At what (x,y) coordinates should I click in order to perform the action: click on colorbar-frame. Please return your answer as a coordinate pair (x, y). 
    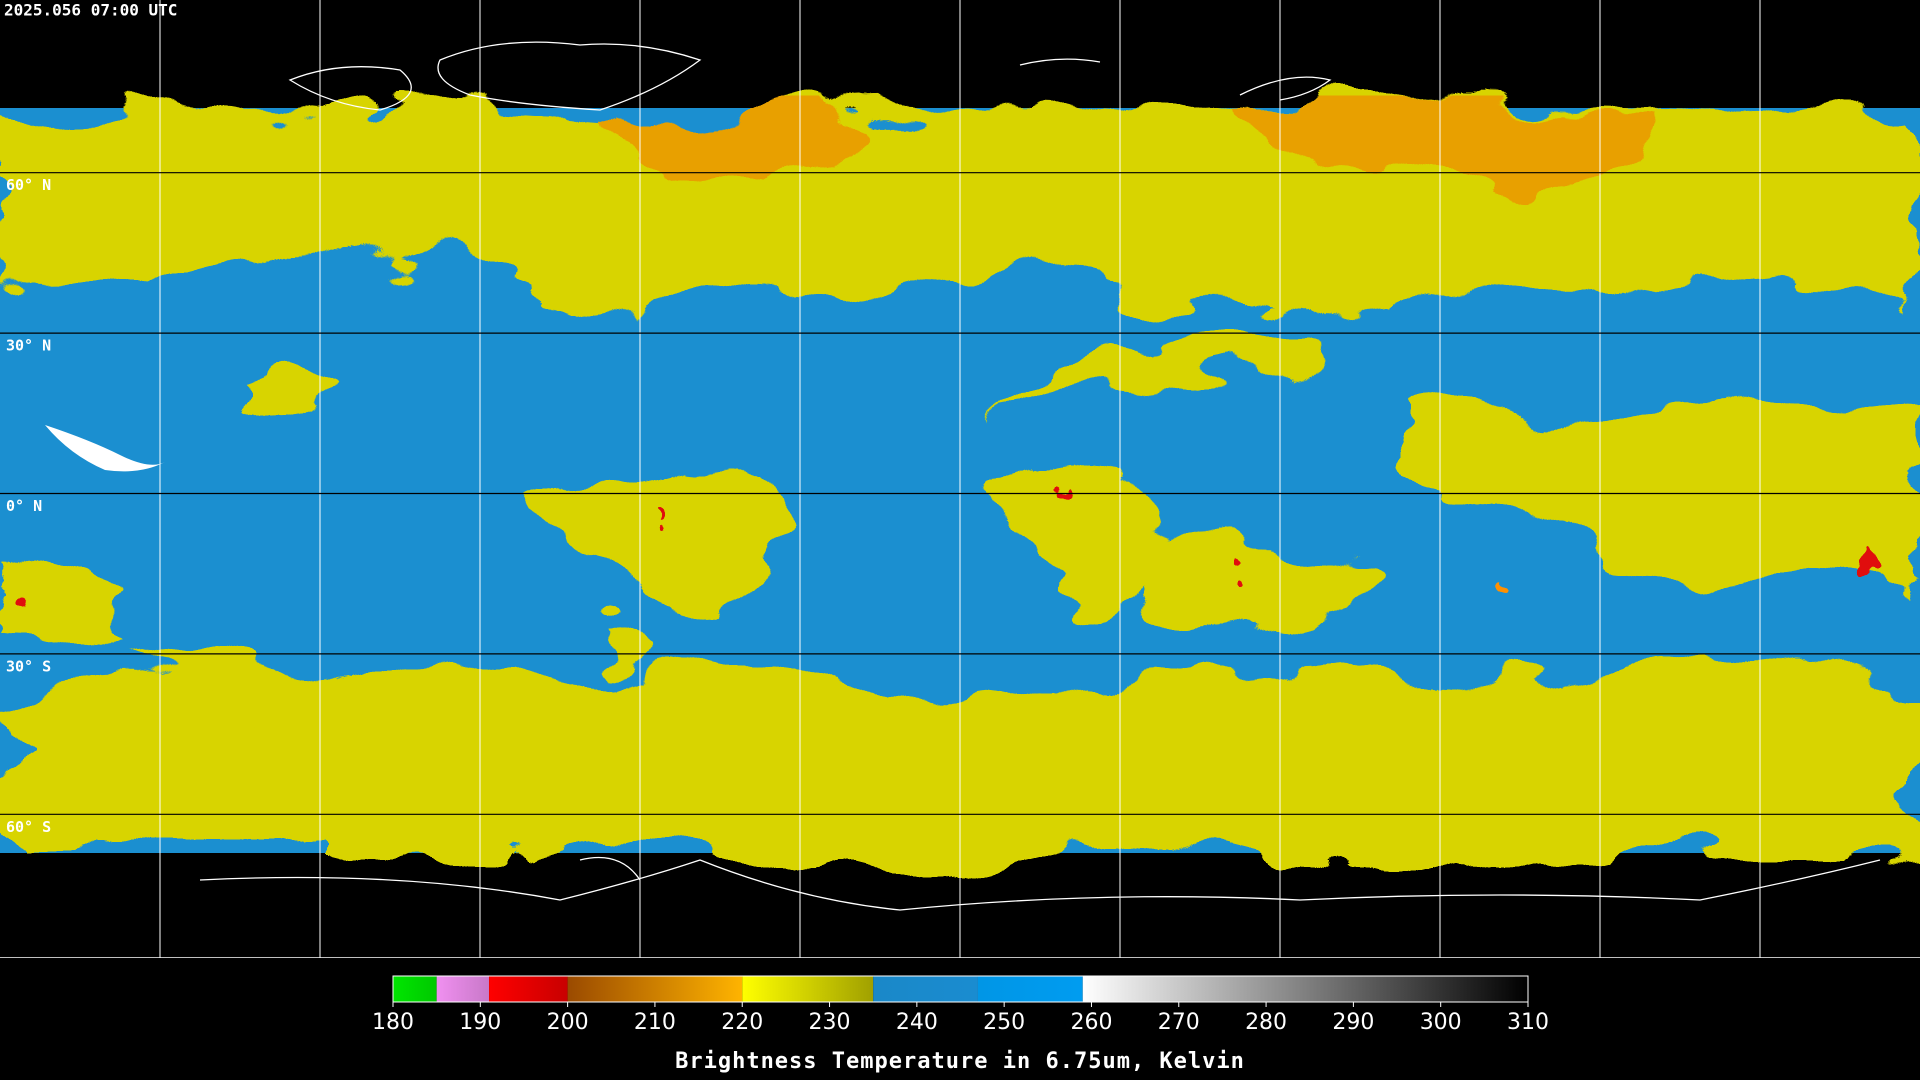
    Looking at the image, I should click on (960, 989).